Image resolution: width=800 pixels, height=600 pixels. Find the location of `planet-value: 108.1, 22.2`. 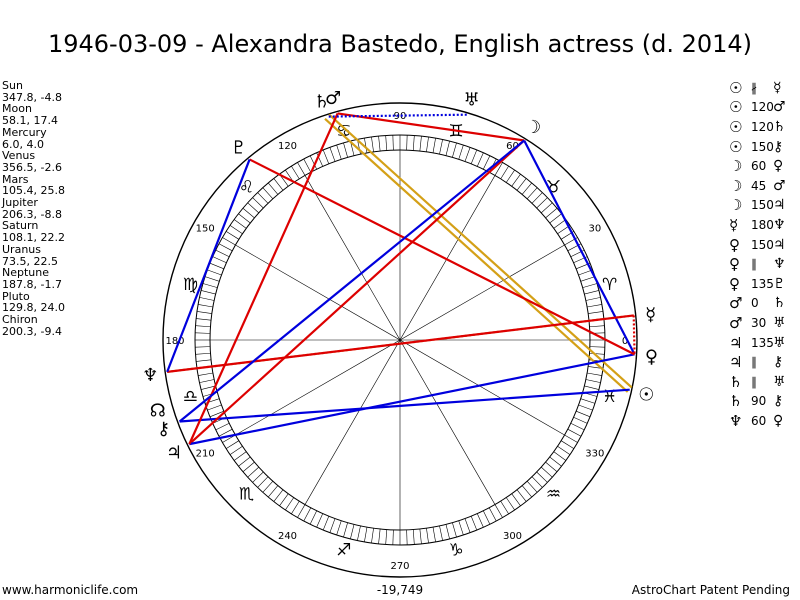

planet-value: 108.1, 22.2 is located at coordinates (33, 238).